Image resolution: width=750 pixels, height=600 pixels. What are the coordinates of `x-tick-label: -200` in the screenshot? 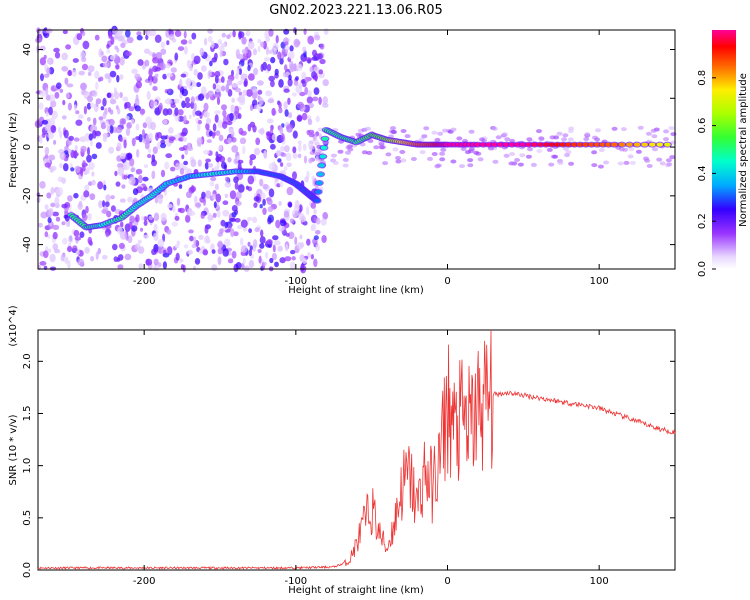 It's located at (144, 281).